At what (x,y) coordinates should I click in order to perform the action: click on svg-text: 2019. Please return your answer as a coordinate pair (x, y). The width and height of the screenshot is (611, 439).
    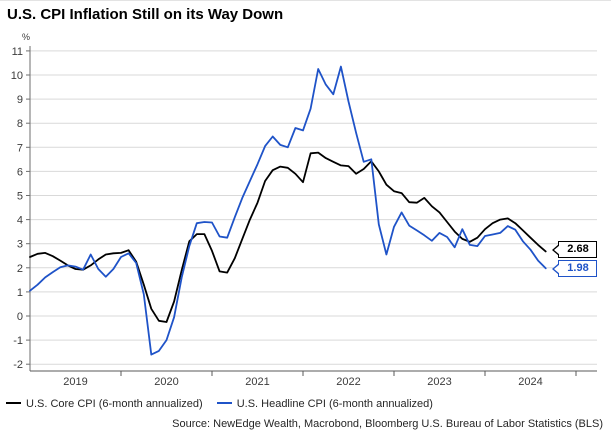
    Looking at the image, I should click on (75, 382).